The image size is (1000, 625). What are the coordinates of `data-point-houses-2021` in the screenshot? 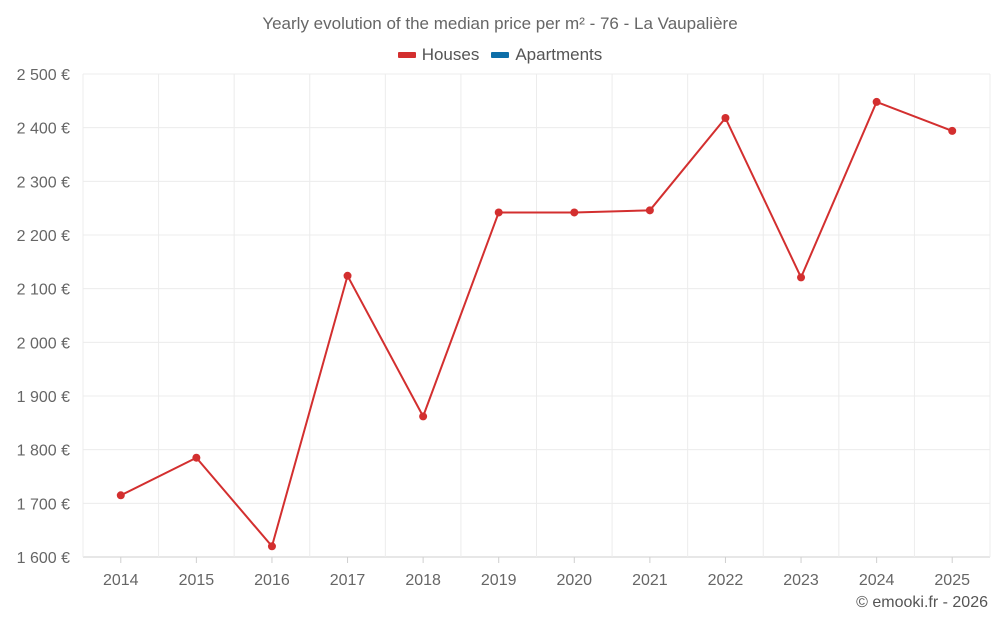 It's located at (649, 210).